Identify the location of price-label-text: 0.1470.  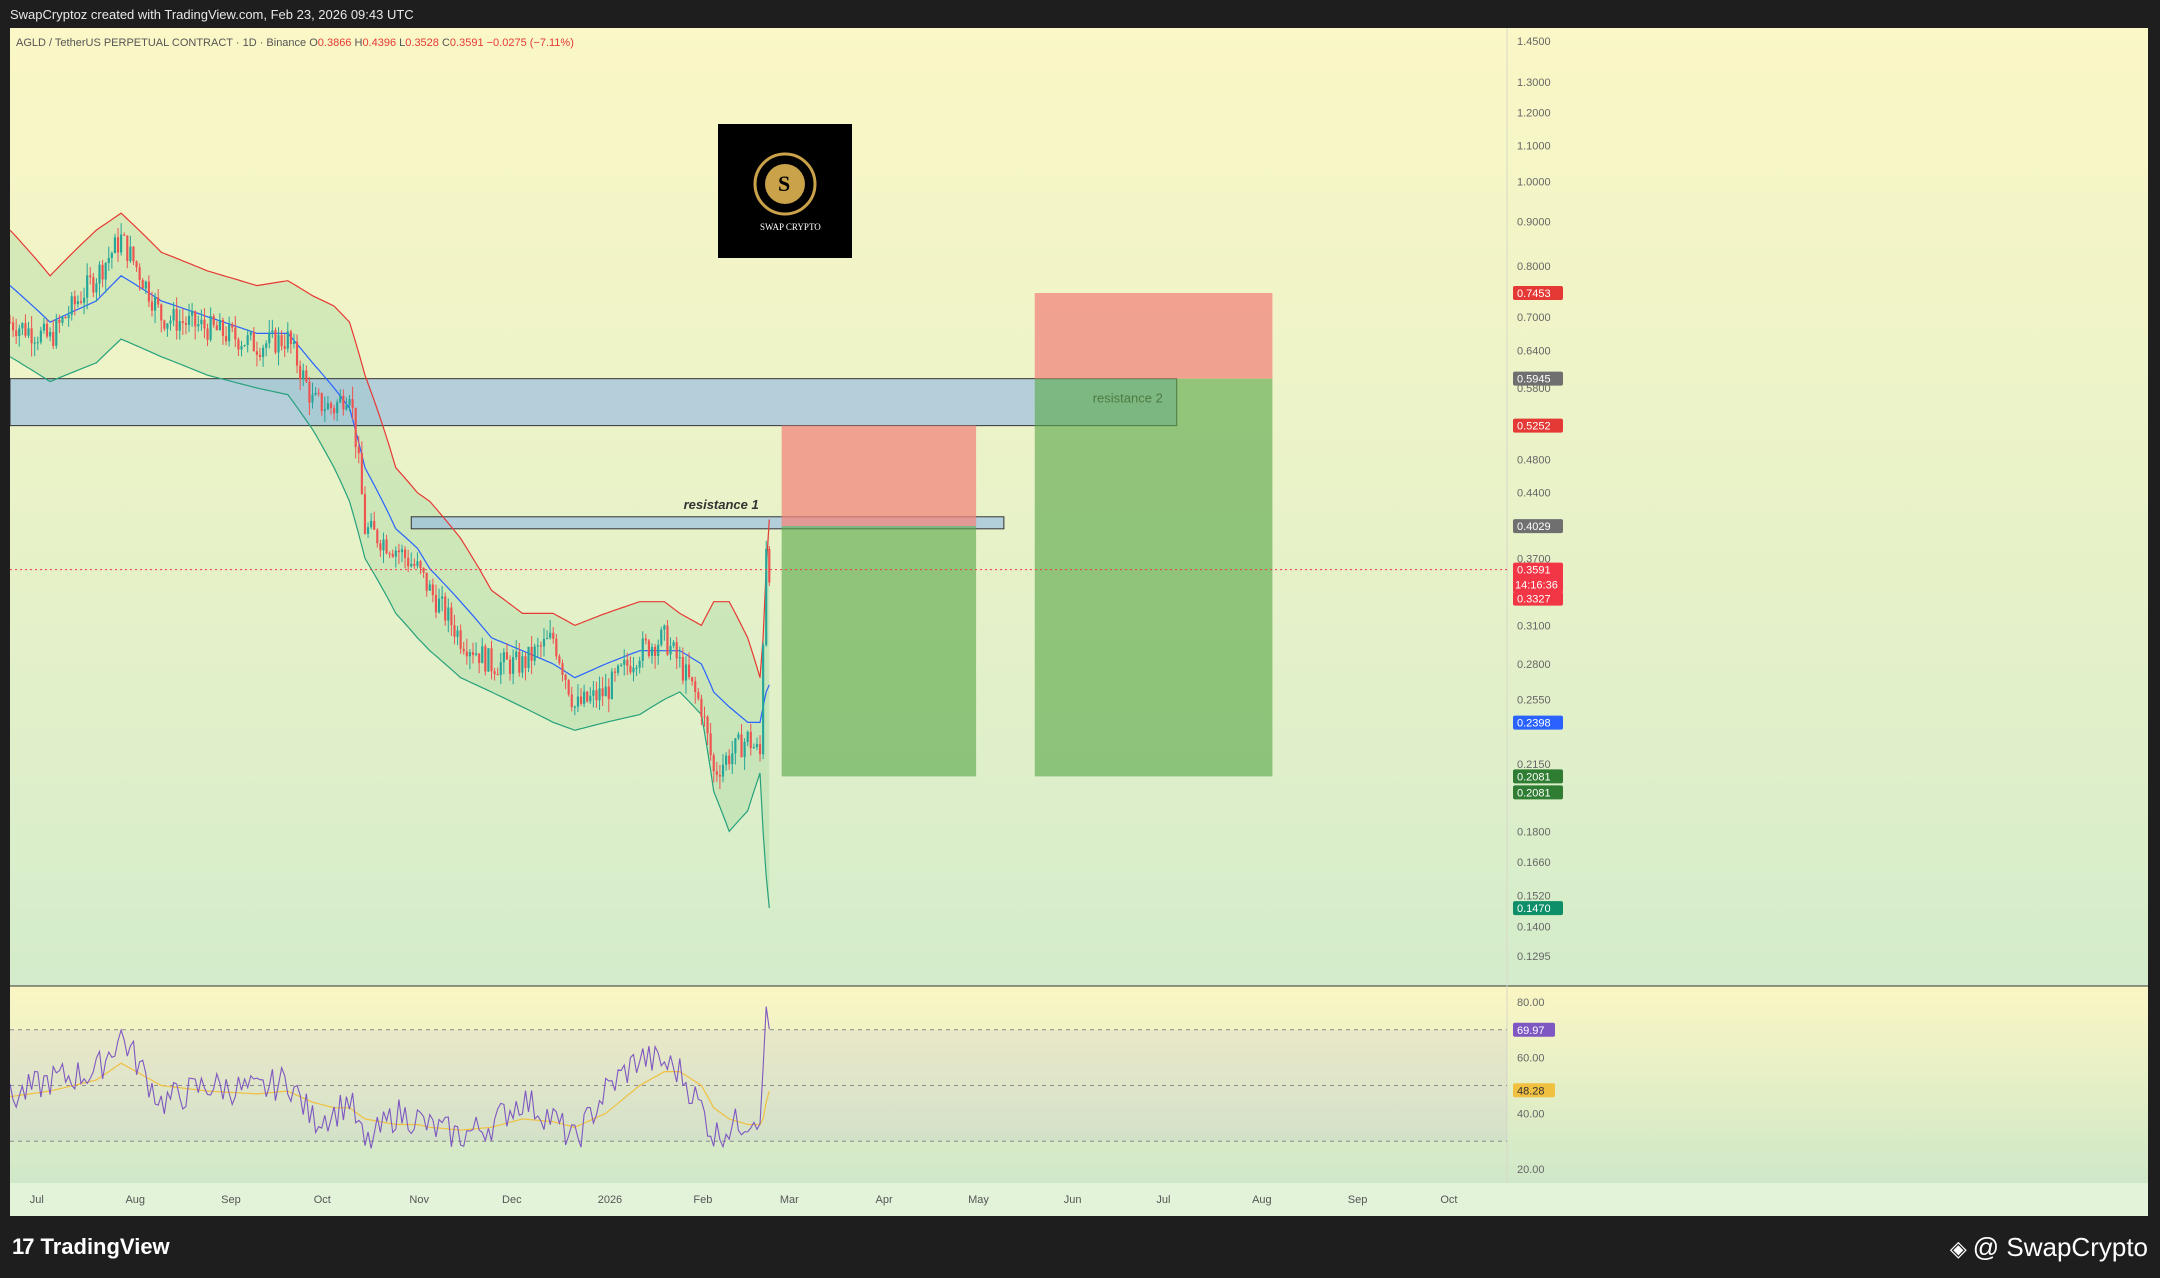
(1534, 909).